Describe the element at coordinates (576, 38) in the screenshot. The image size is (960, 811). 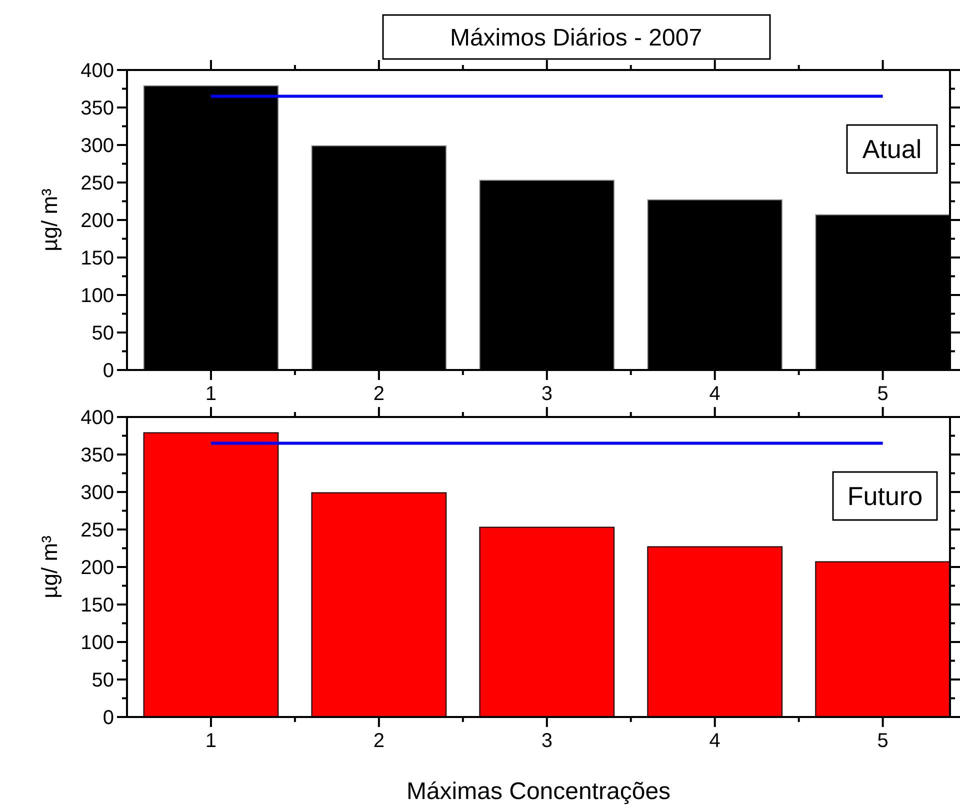
I see `chart-title: Máximos Diários - 2007` at that location.